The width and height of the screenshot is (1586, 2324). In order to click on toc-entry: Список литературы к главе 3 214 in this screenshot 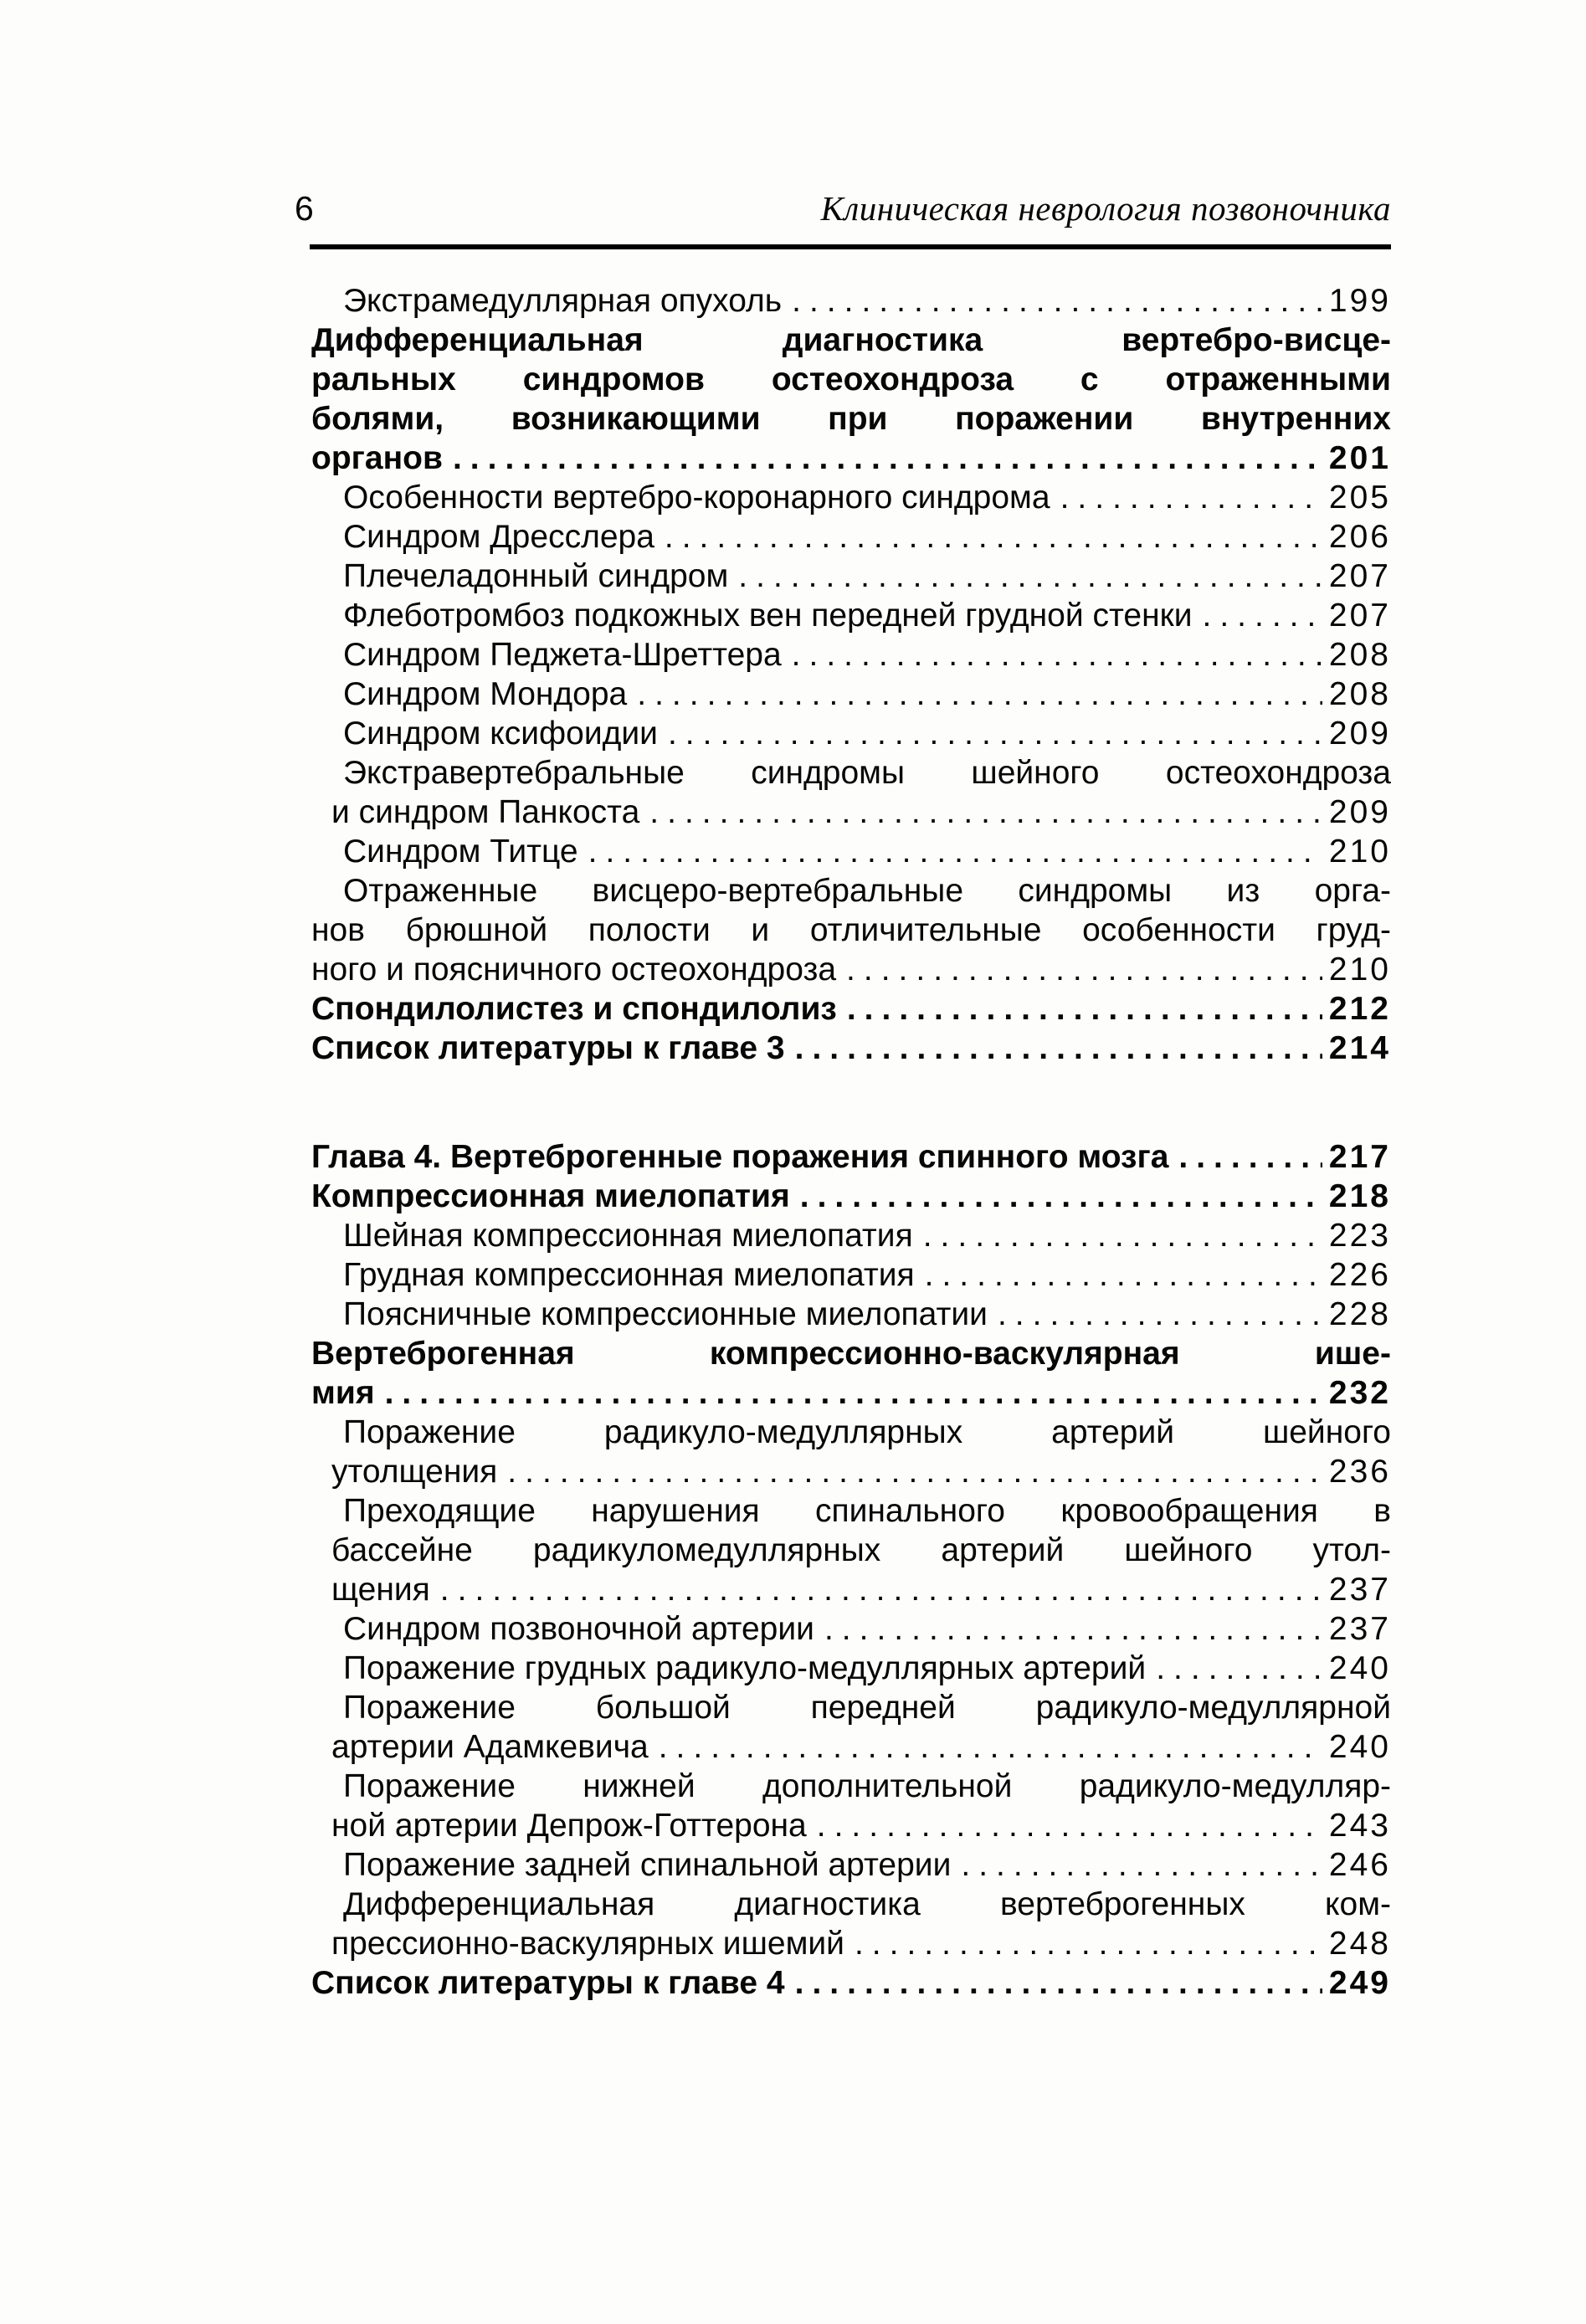, I will do `click(851, 1048)`.